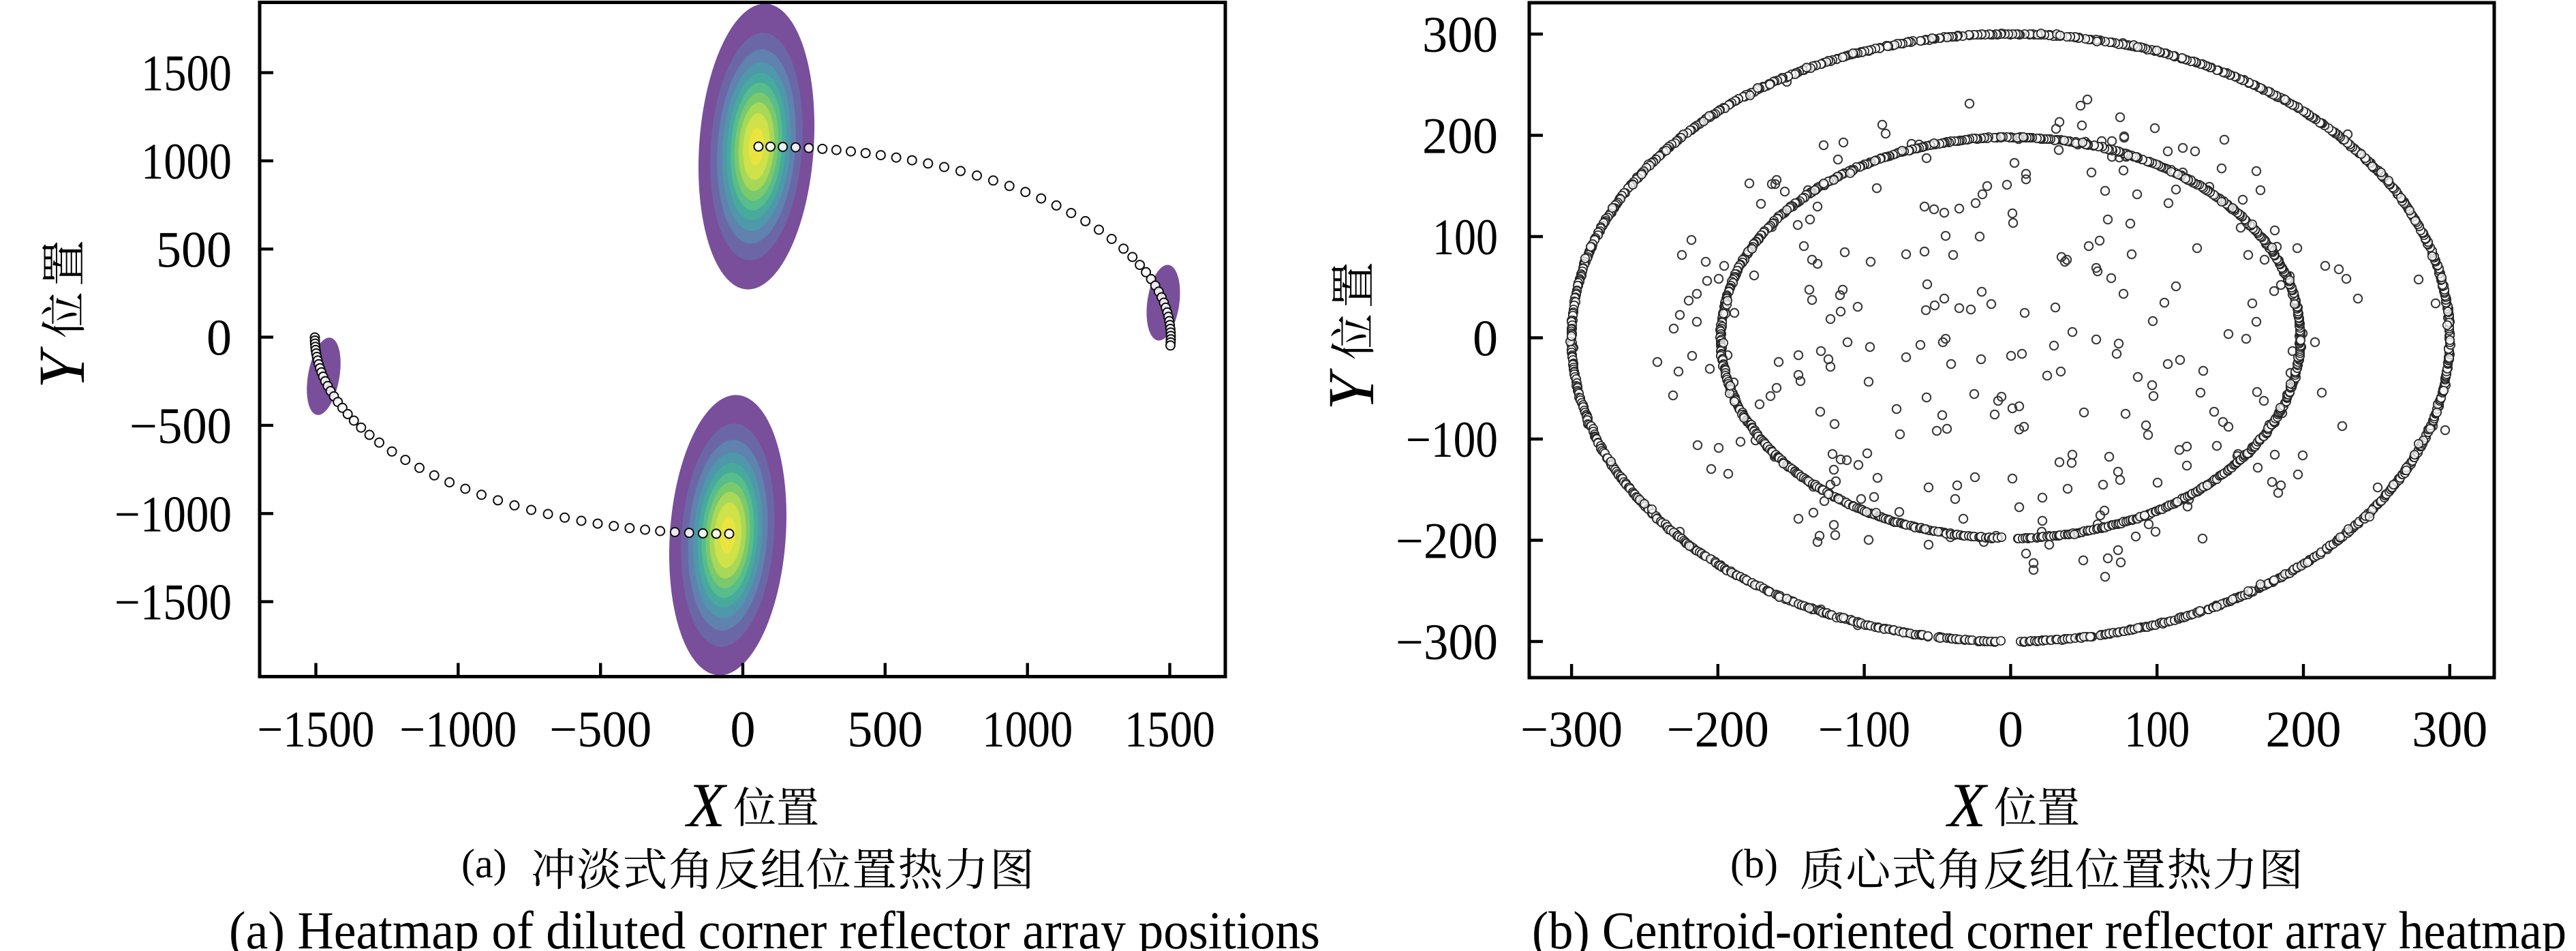 This screenshot has height=951, width=2576. What do you see at coordinates (484, 863) in the screenshot?
I see `svg-text: (a)` at bounding box center [484, 863].